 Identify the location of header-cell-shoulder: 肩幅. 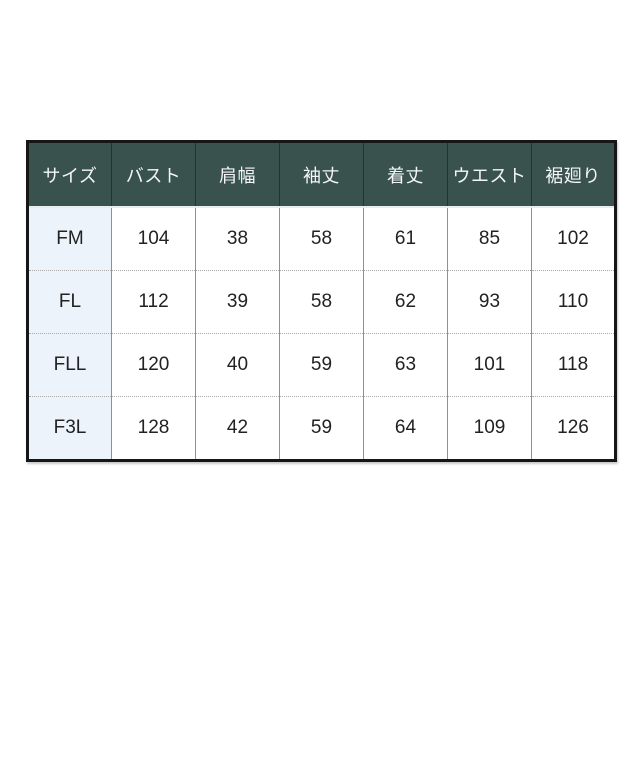
(237, 174).